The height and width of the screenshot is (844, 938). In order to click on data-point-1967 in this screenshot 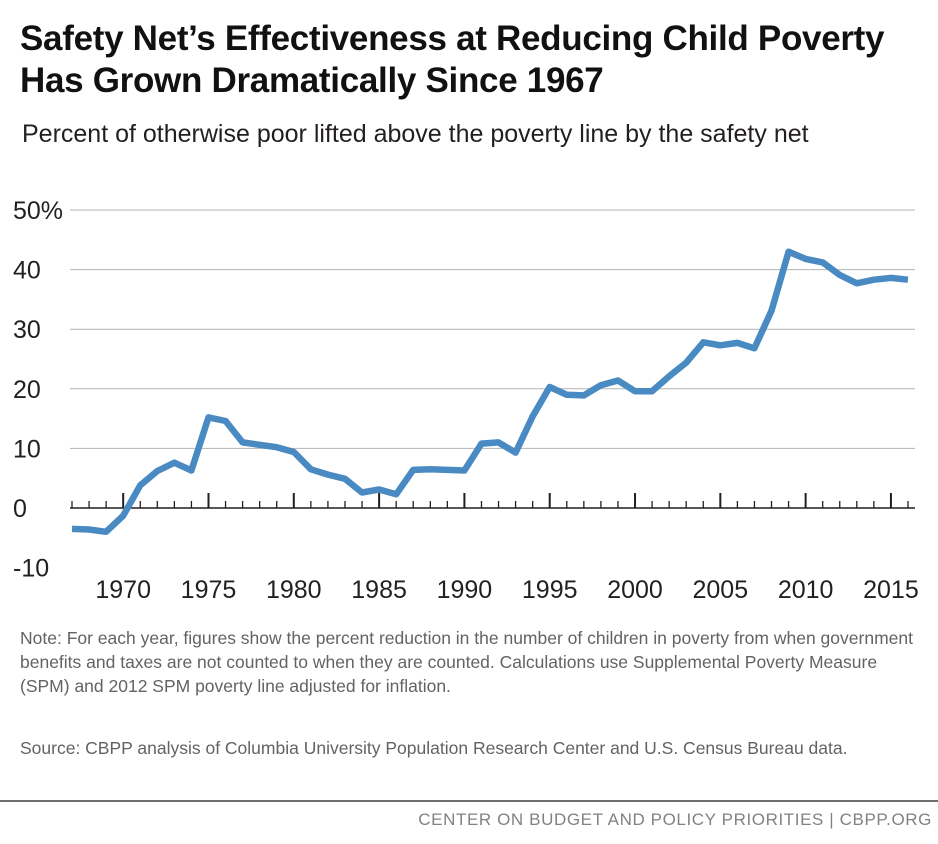, I will do `click(72, 529)`.